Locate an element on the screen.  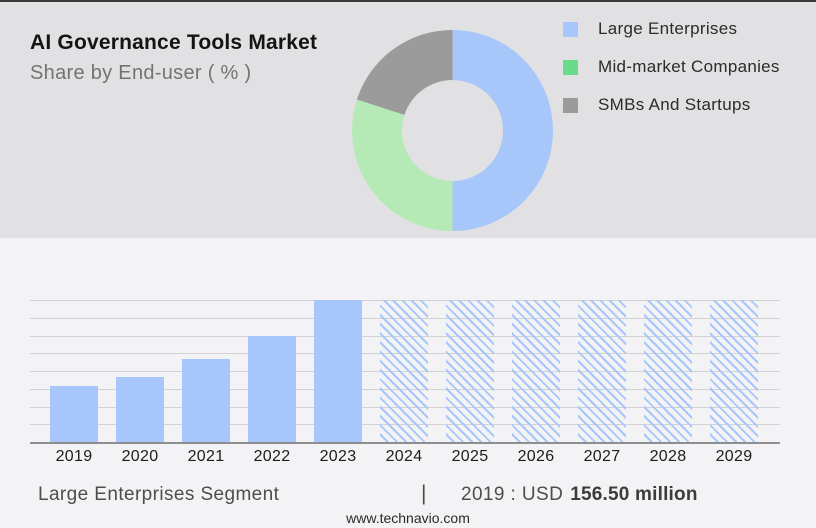
donut-chart is located at coordinates (452, 130).